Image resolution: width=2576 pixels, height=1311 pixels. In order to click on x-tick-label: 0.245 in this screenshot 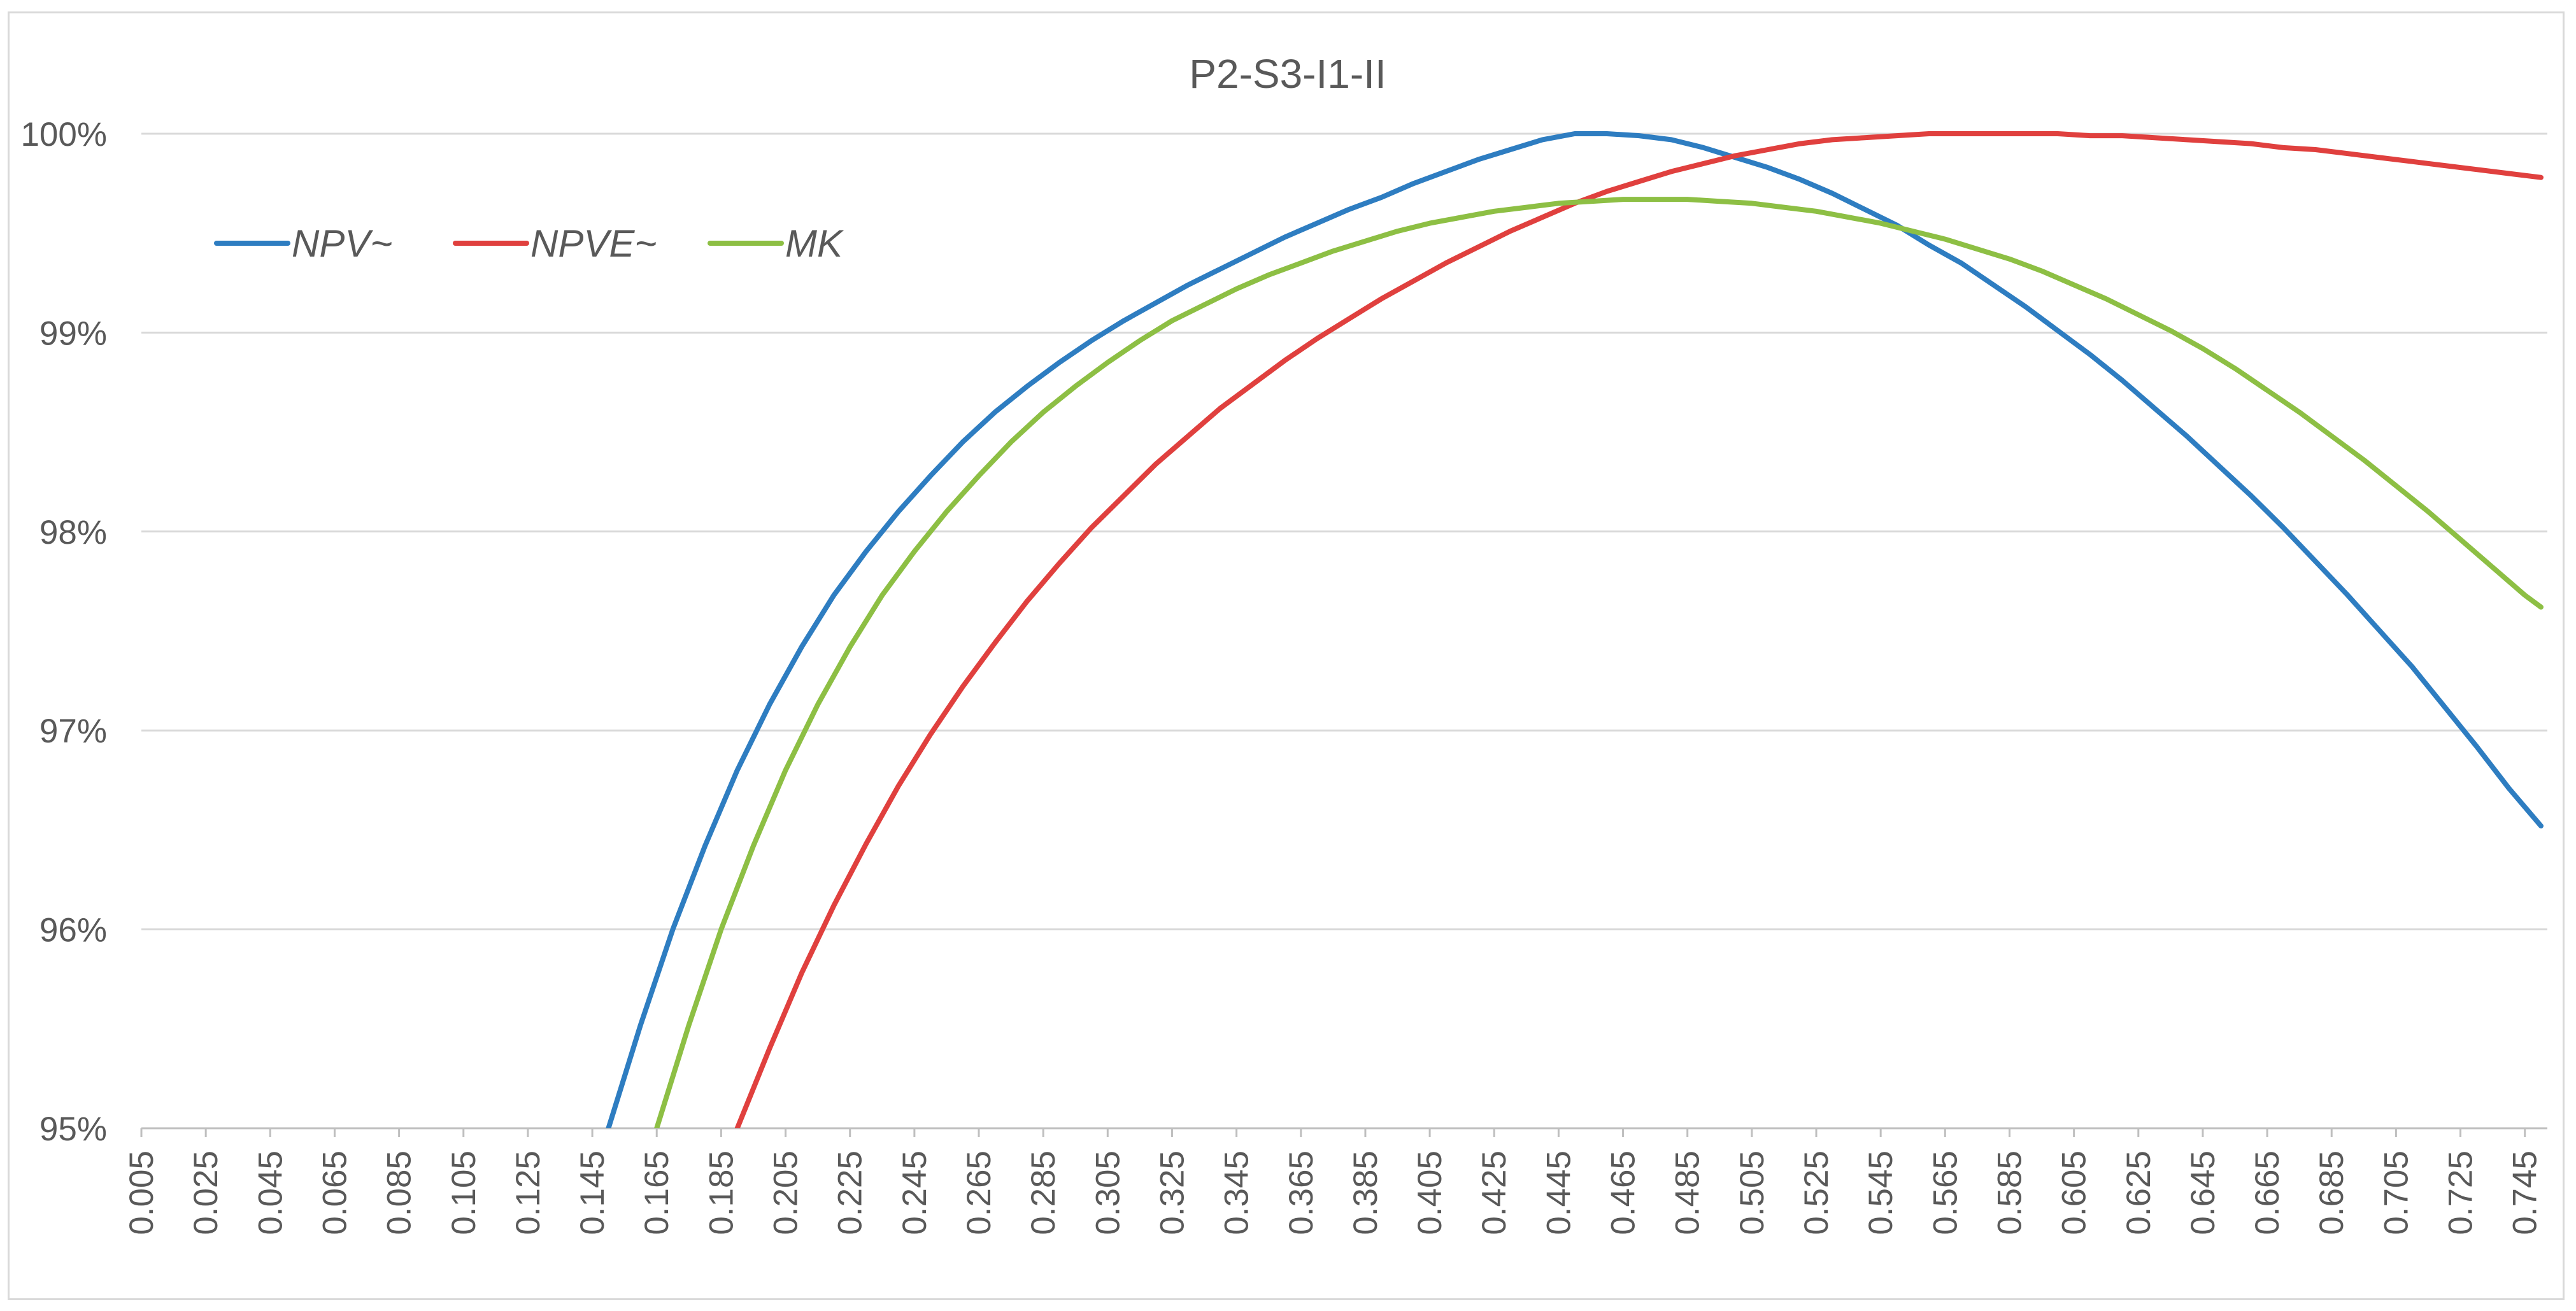, I will do `click(915, 1193)`.